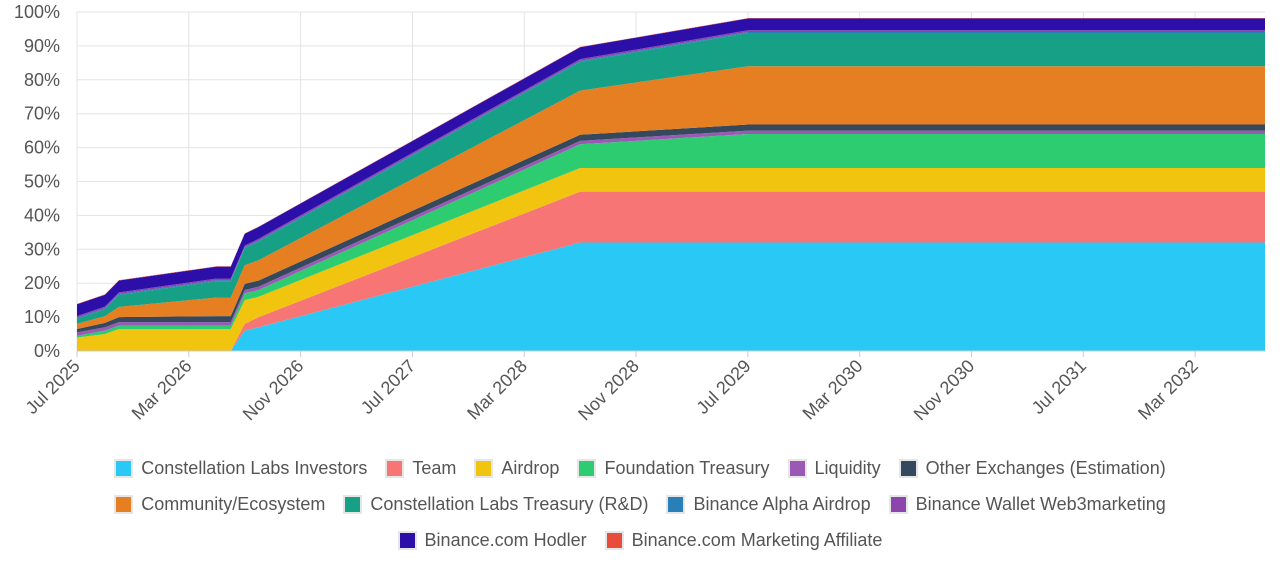 The image size is (1280, 565). Describe the element at coordinates (42, 249) in the screenshot. I see `y-tick-label: 30%` at that location.